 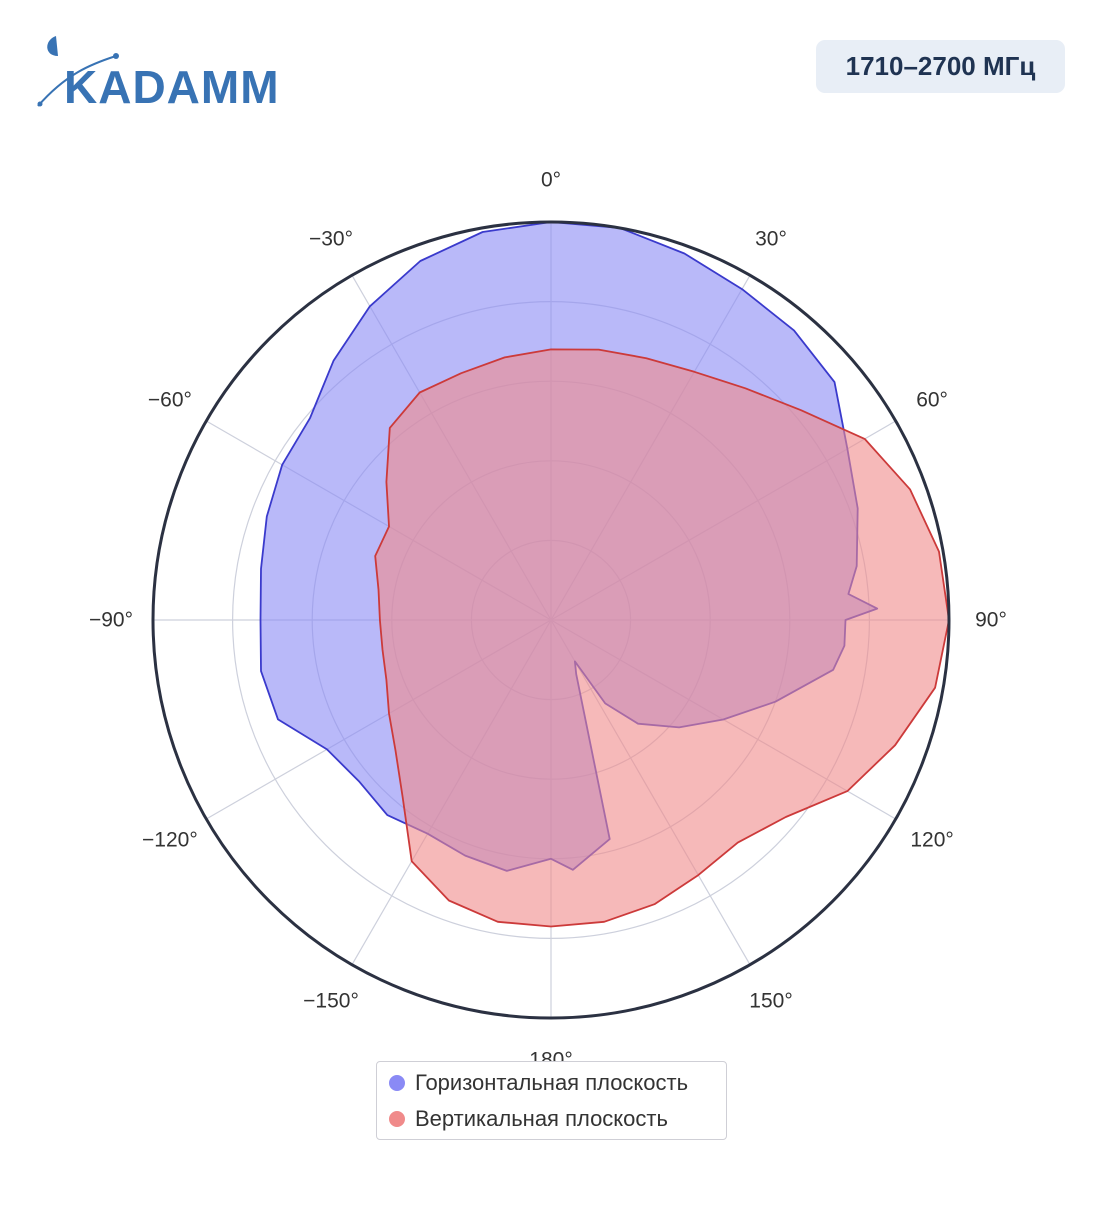 What do you see at coordinates (991, 620) in the screenshot?
I see `angle-tick-label: 90°` at bounding box center [991, 620].